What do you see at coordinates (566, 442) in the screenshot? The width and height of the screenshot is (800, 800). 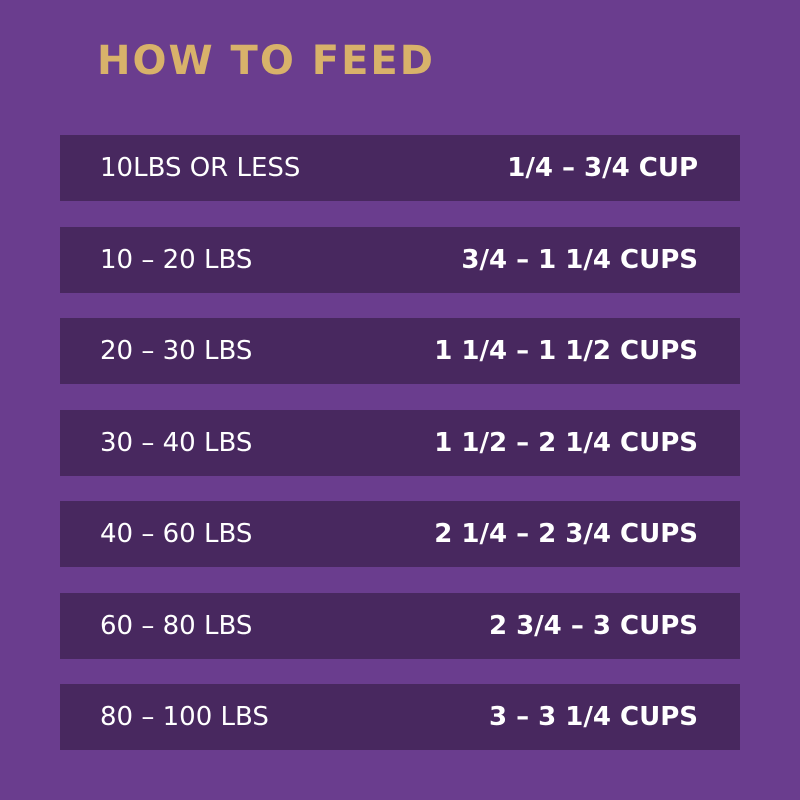 I see `cups: 1 1/2 – 2 1/4 CUPS` at bounding box center [566, 442].